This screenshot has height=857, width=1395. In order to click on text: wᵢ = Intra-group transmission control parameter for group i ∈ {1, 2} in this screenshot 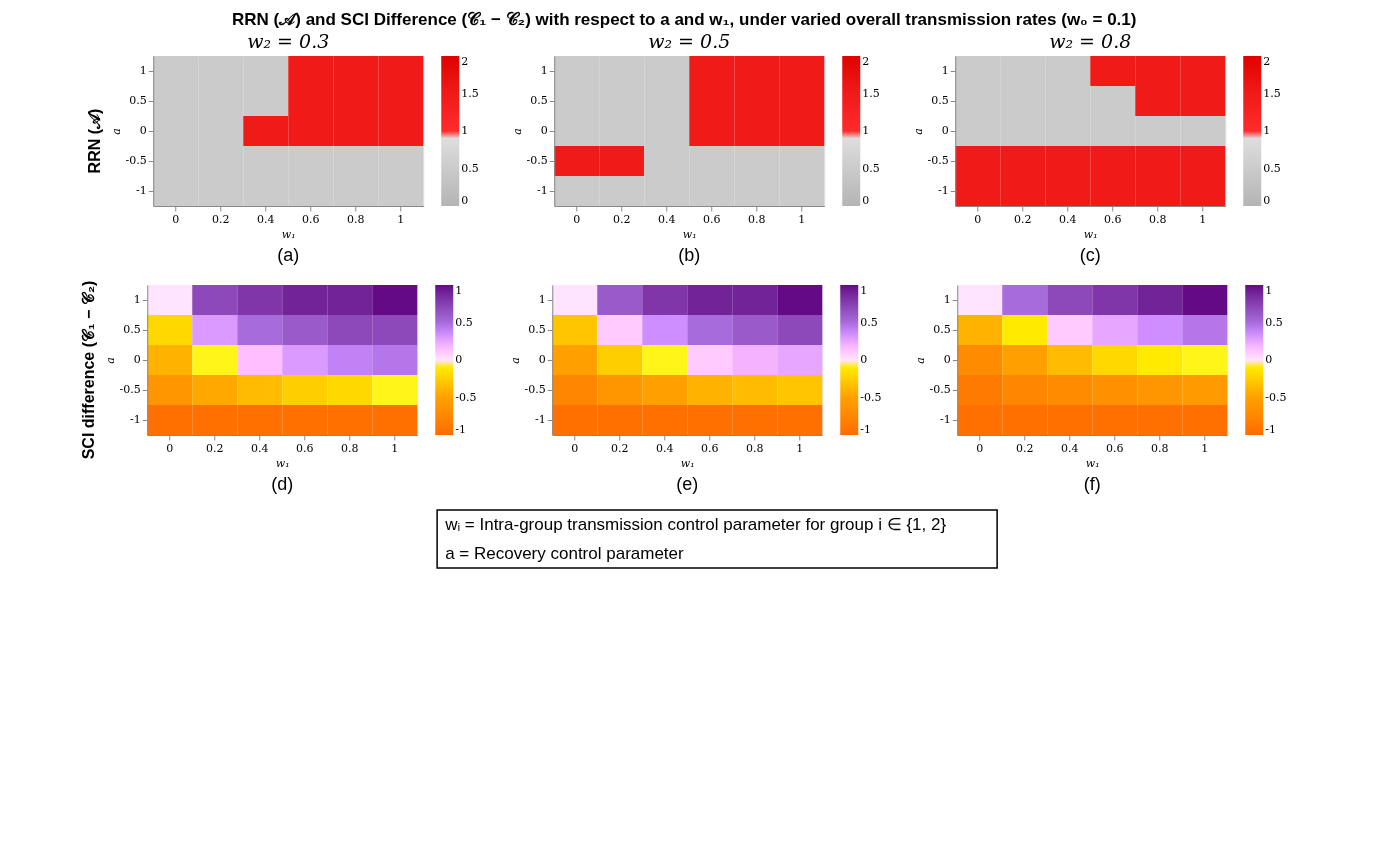, I will do `click(695, 524)`.